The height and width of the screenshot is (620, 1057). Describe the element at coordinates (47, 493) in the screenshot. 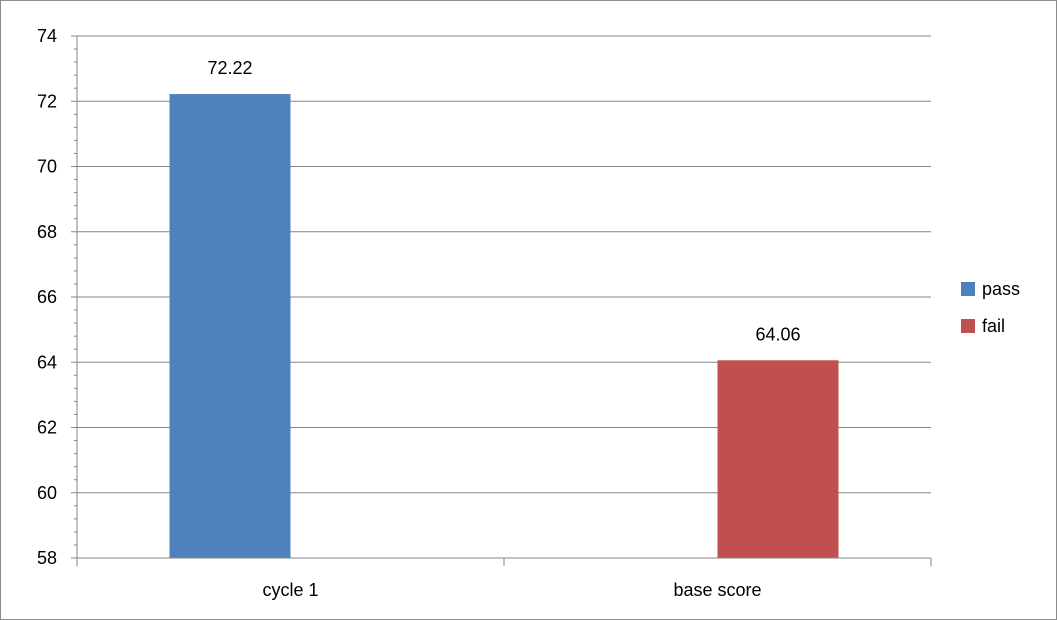

I see `y-tick-label: 60` at that location.